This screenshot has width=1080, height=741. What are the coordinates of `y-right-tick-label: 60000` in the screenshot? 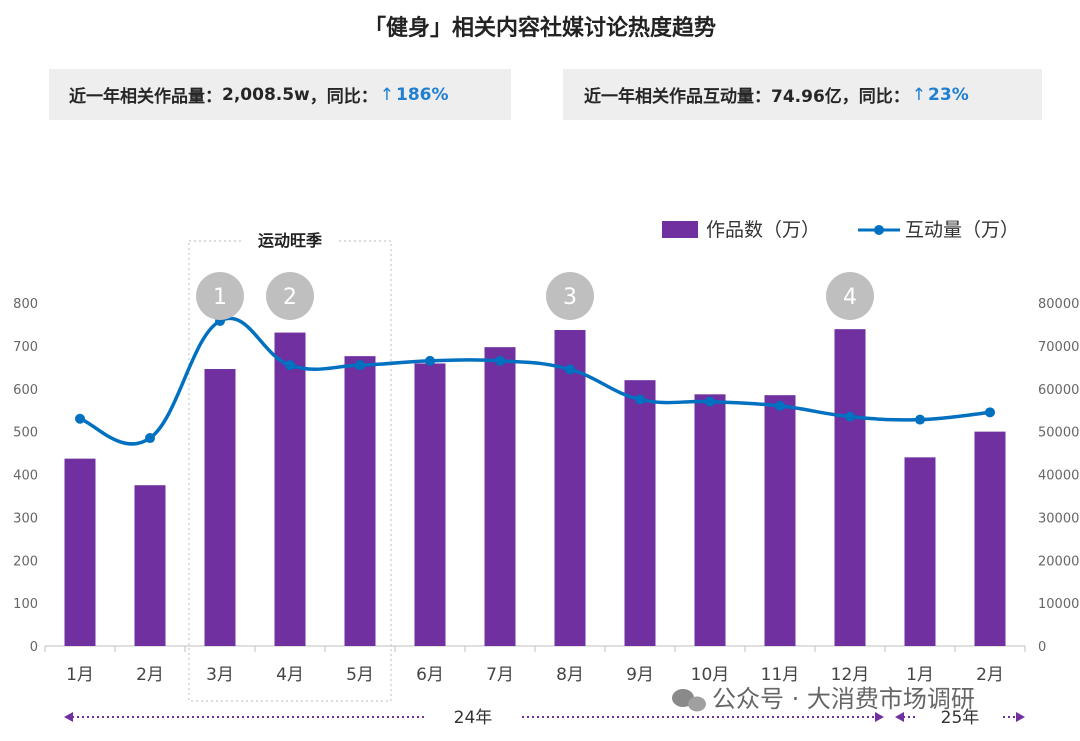 It's located at (1058, 390).